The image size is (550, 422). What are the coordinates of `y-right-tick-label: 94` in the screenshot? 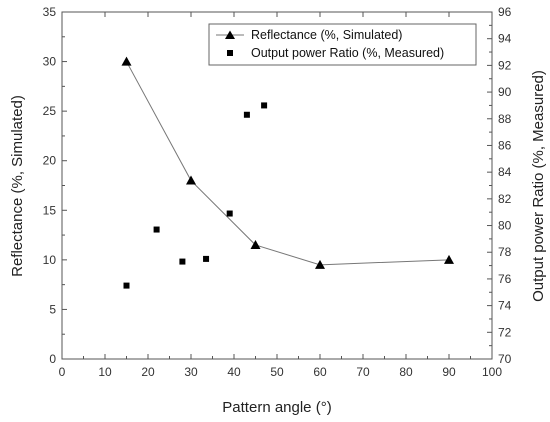 It's located at (505, 39).